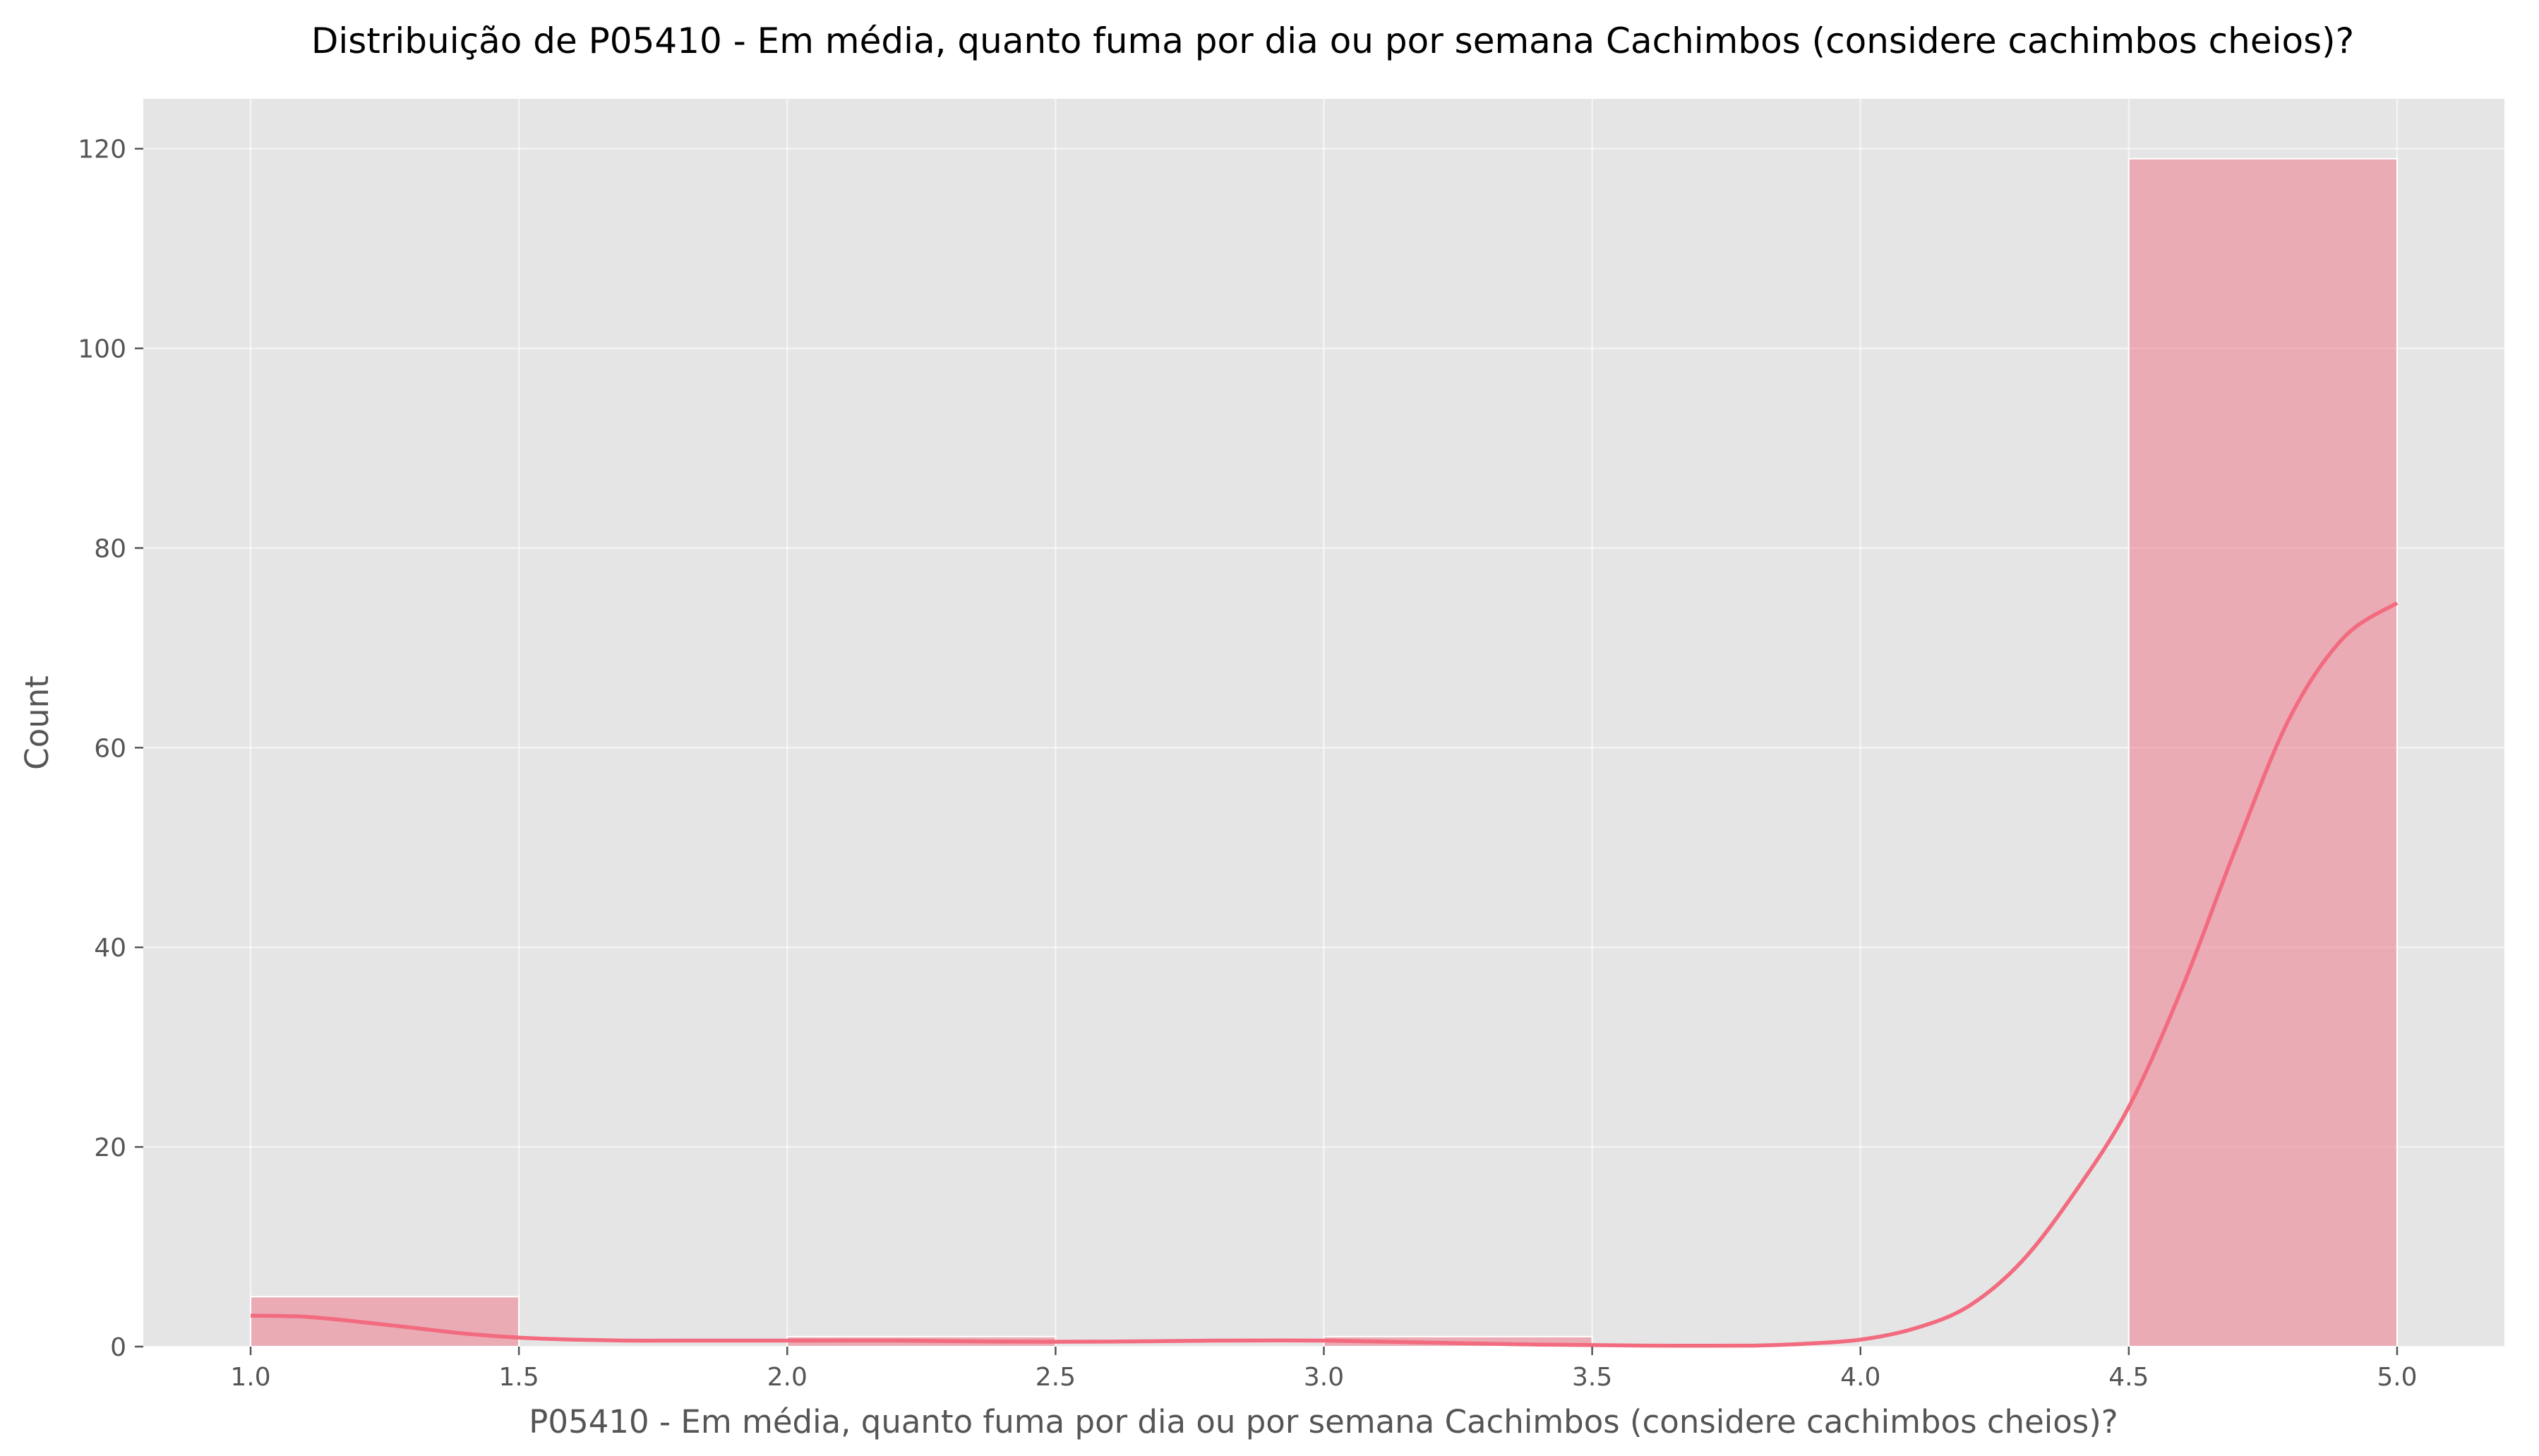 This screenshot has height=1456, width=2539. What do you see at coordinates (1592, 1377) in the screenshot?
I see `x-tick-label: 3.5` at bounding box center [1592, 1377].